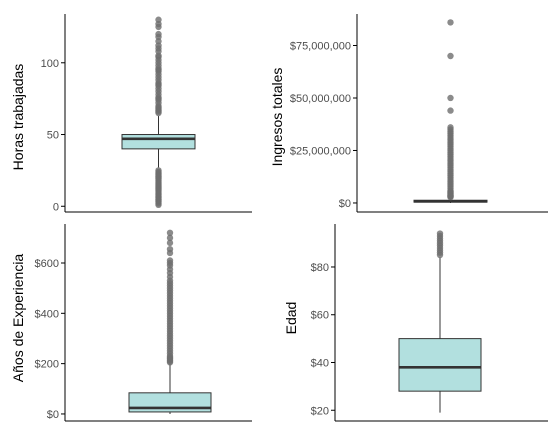  Describe the element at coordinates (291, 318) in the screenshot. I see `y-axis-title: Edad` at that location.